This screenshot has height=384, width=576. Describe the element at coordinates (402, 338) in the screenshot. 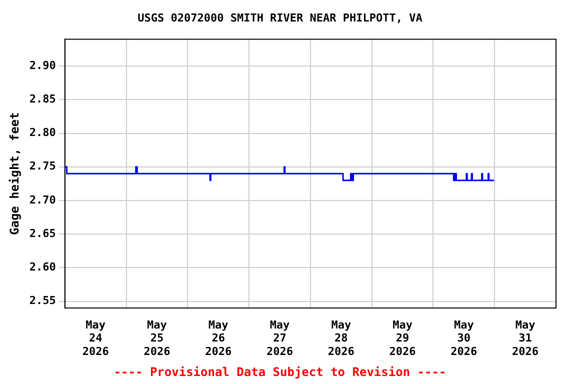

I see `x-tick-label: May 29 2026` at that location.